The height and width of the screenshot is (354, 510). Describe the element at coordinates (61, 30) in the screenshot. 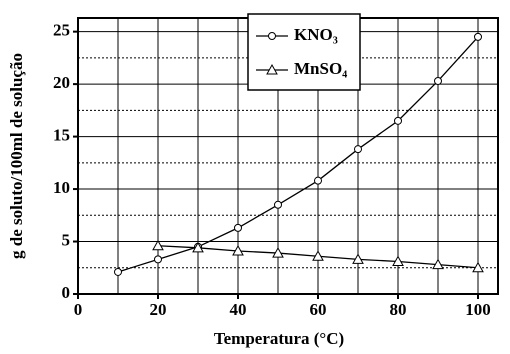

I see `y-tick-label: 25` at that location.